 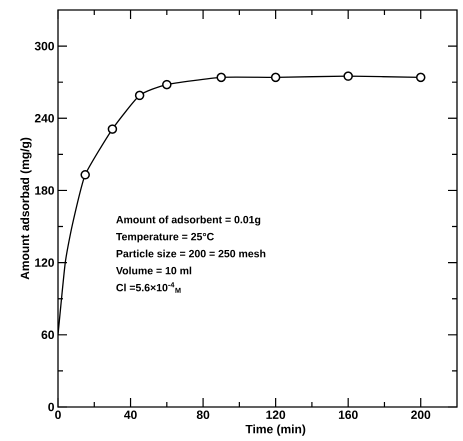 I want to click on y-tick-label: 120, so click(x=44, y=262).